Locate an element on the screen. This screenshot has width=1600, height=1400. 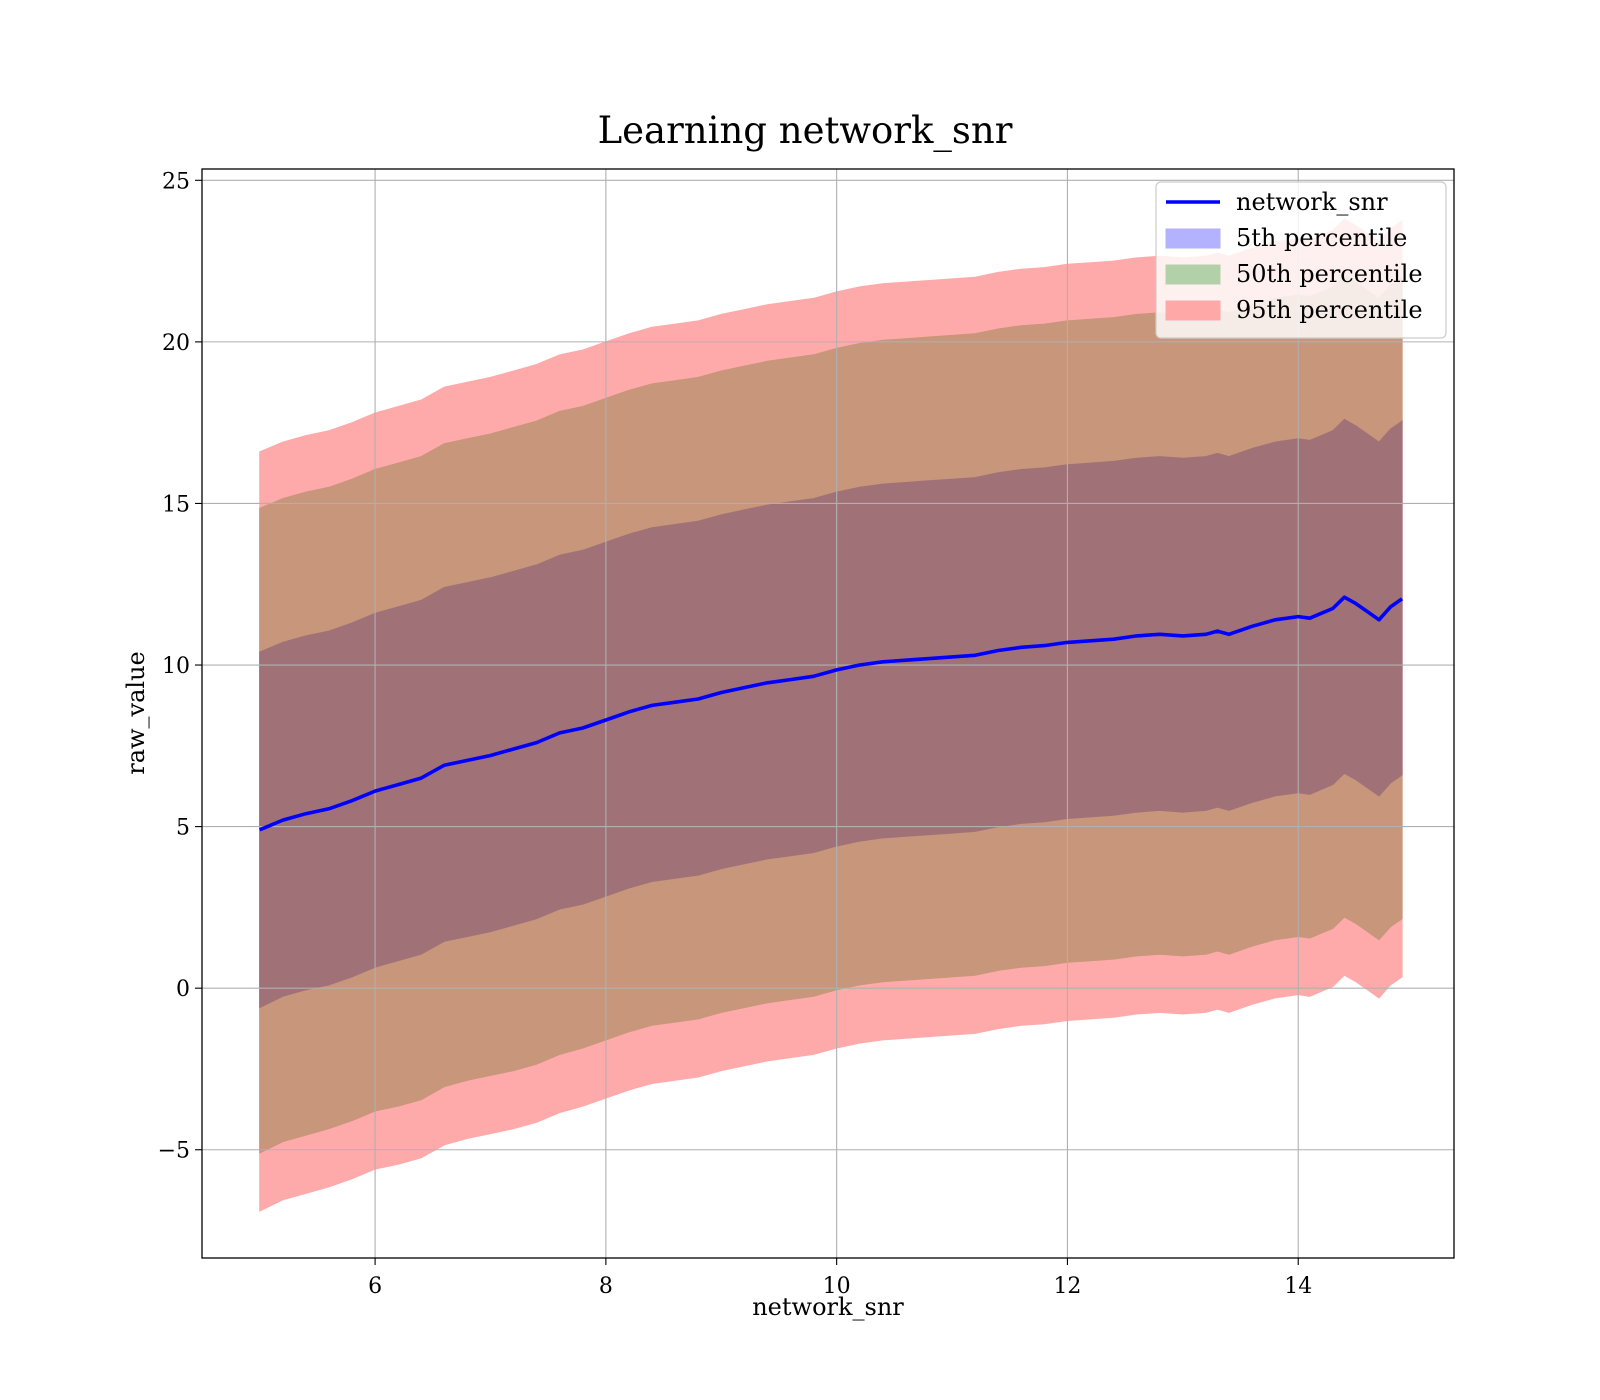
lines-layer is located at coordinates (831, 713).